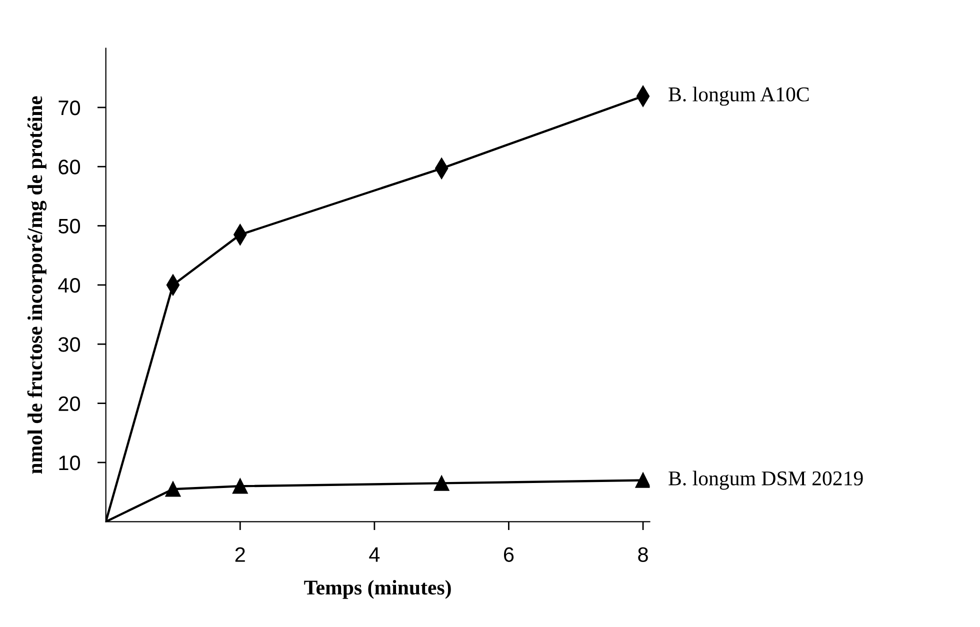 This screenshot has height=627, width=980. Describe the element at coordinates (374, 554) in the screenshot. I see `x-tick-label: 4` at that location.